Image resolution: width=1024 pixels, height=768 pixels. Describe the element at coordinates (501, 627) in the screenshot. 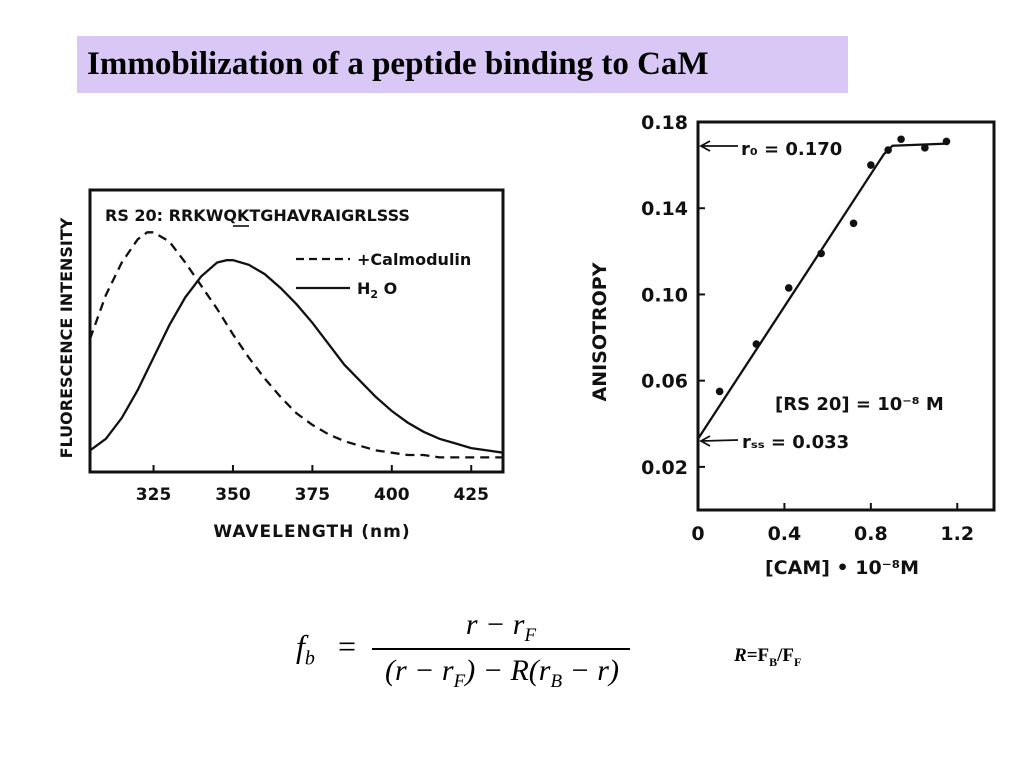

I see `formula-numerator: r − rF` at that location.